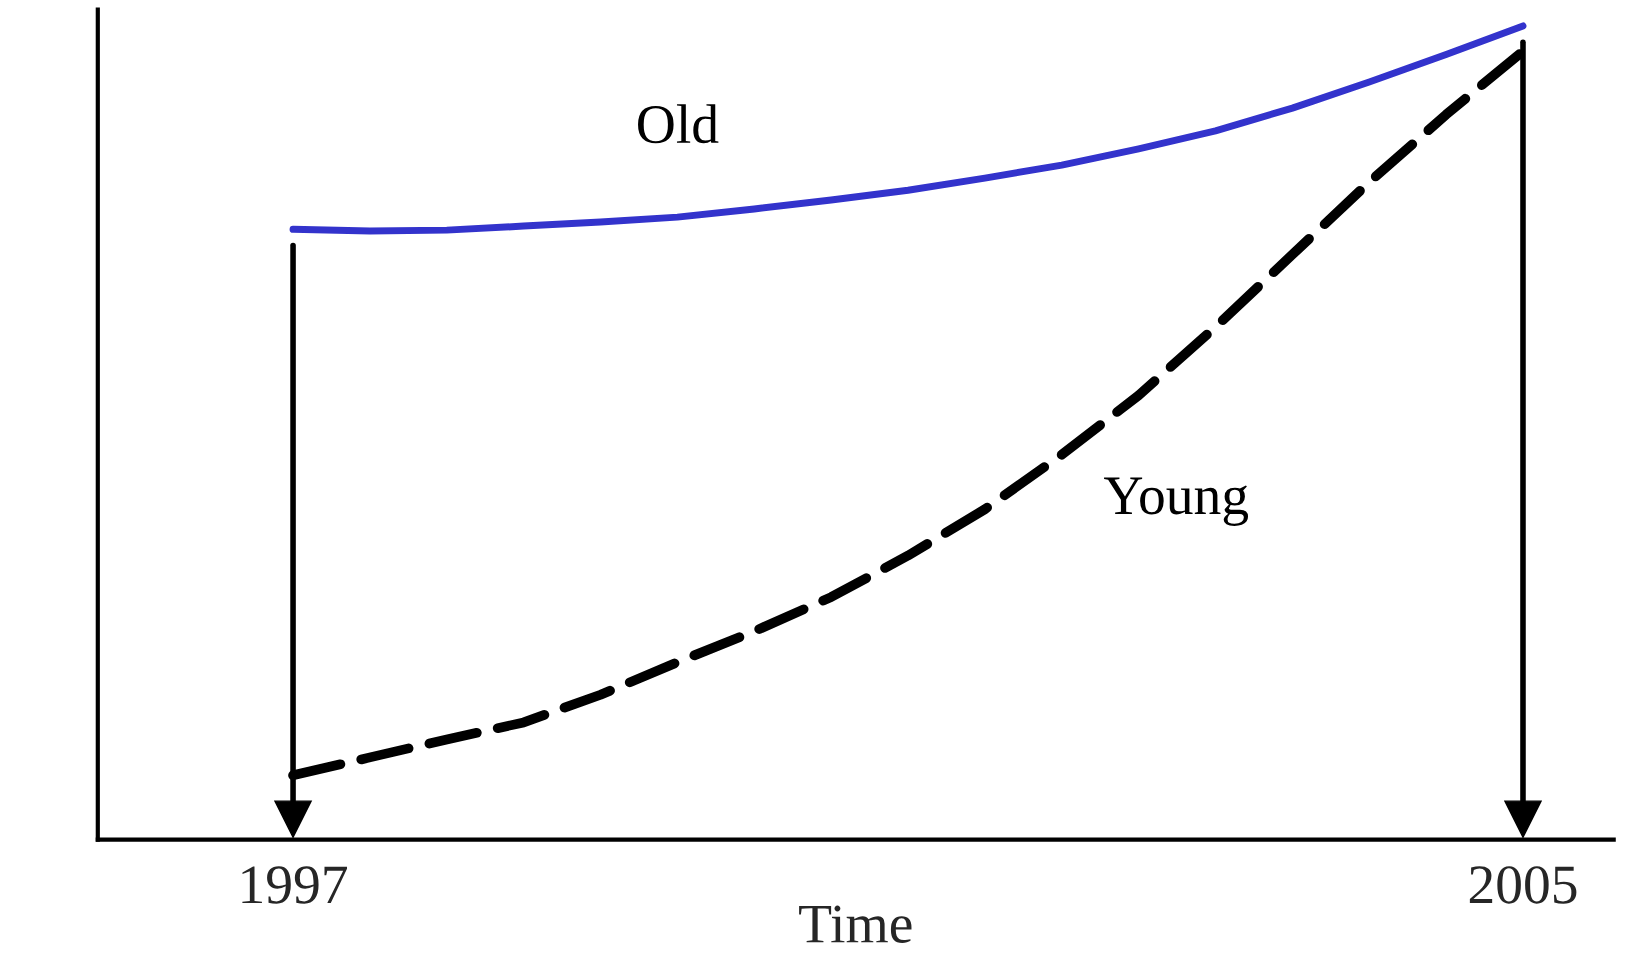  I want to click on x-axis-title: Time, so click(855, 924).